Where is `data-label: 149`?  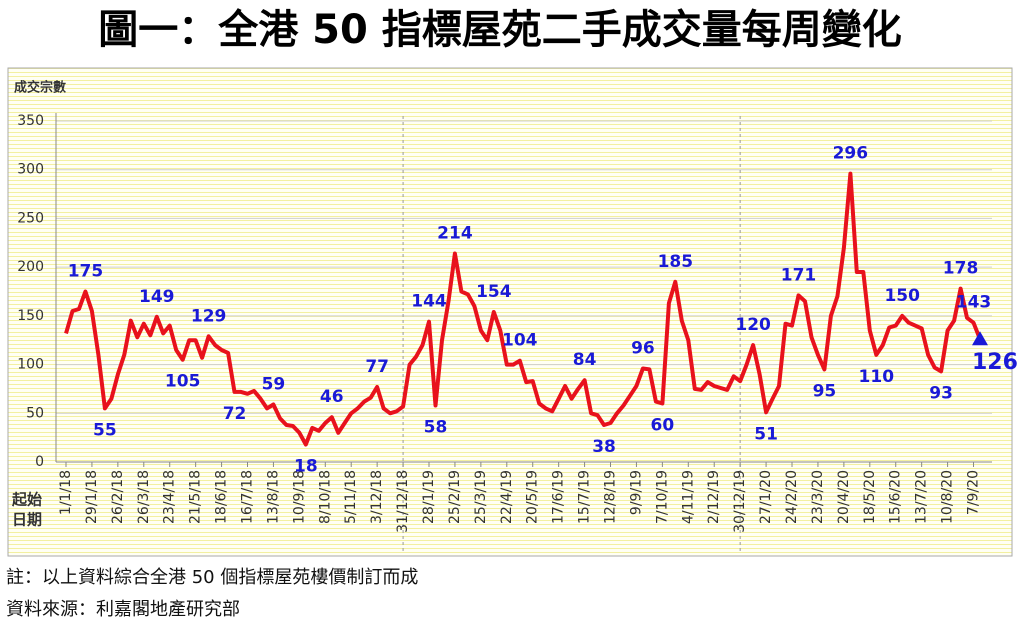 data-label: 149 is located at coordinates (157, 297).